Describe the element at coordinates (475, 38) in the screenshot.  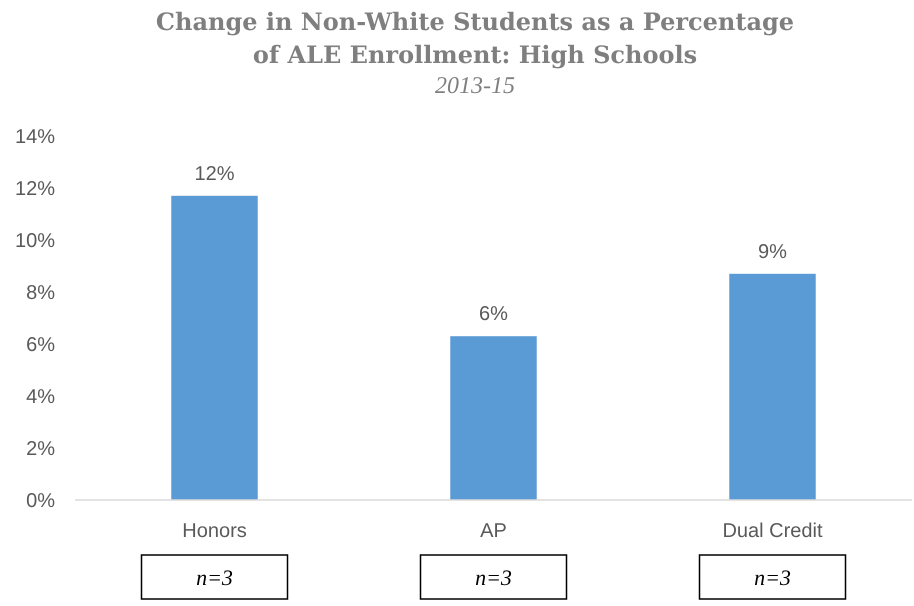
I see `chart-title: Change in Non-White Students as a Percentage of ALE Enrollment: High Schools` at that location.